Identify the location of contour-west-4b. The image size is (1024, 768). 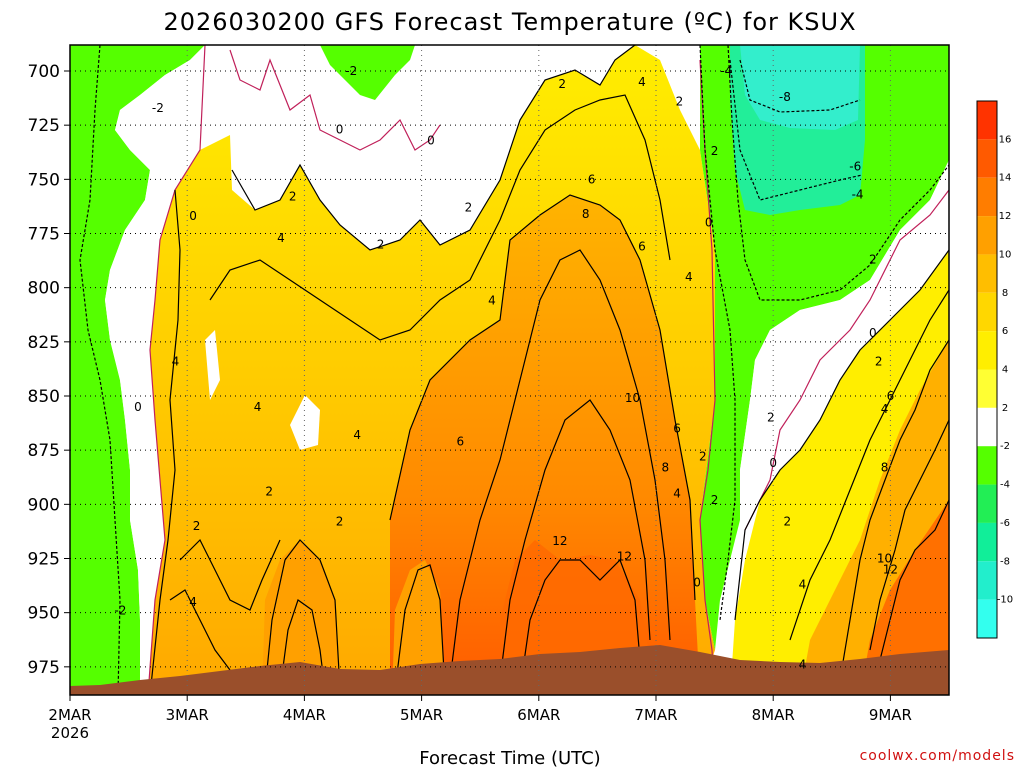
(200, 630).